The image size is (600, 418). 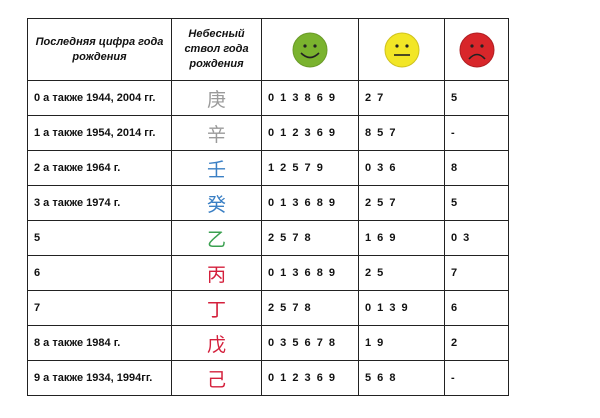 What do you see at coordinates (99, 343) in the screenshot?
I see `last-digit-cell: 8 а также 1984 г.` at bounding box center [99, 343].